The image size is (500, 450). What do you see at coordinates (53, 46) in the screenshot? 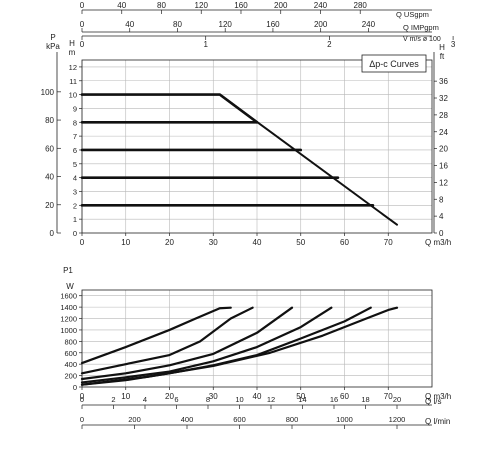
I see `head-kpa-axis-unit: kPa` at bounding box center [53, 46].